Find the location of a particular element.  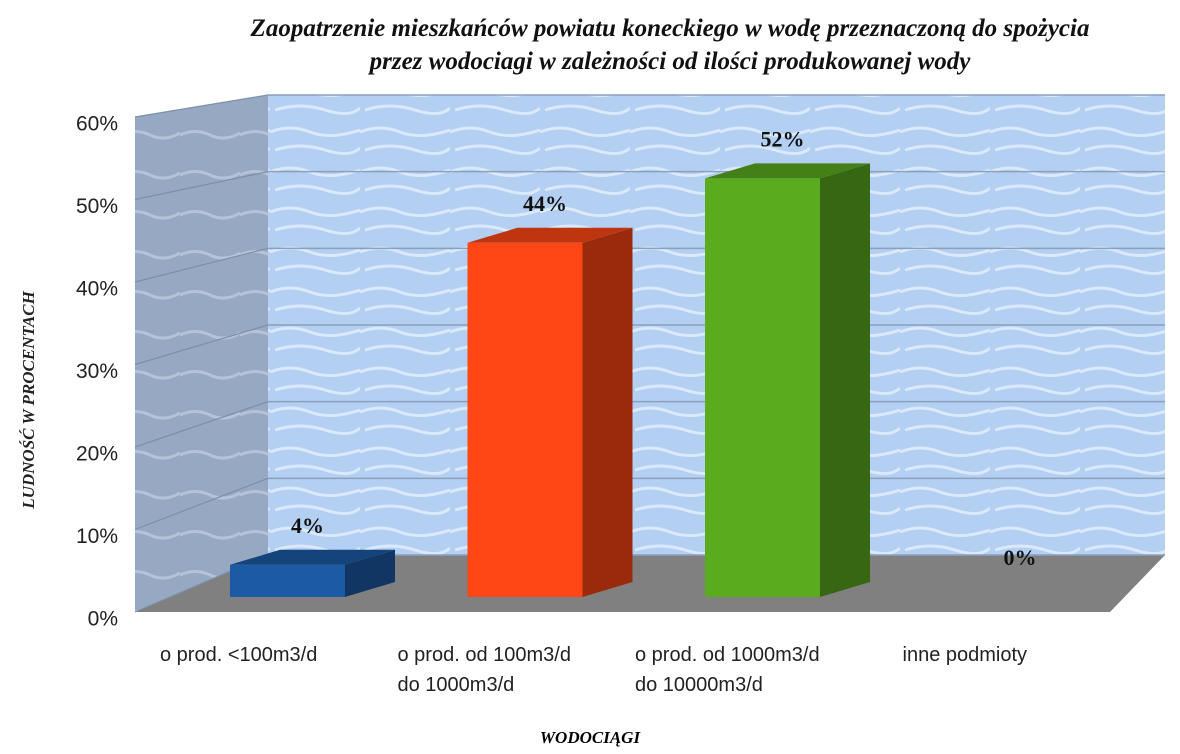

y-tick-label: 60% is located at coordinates (97, 124).